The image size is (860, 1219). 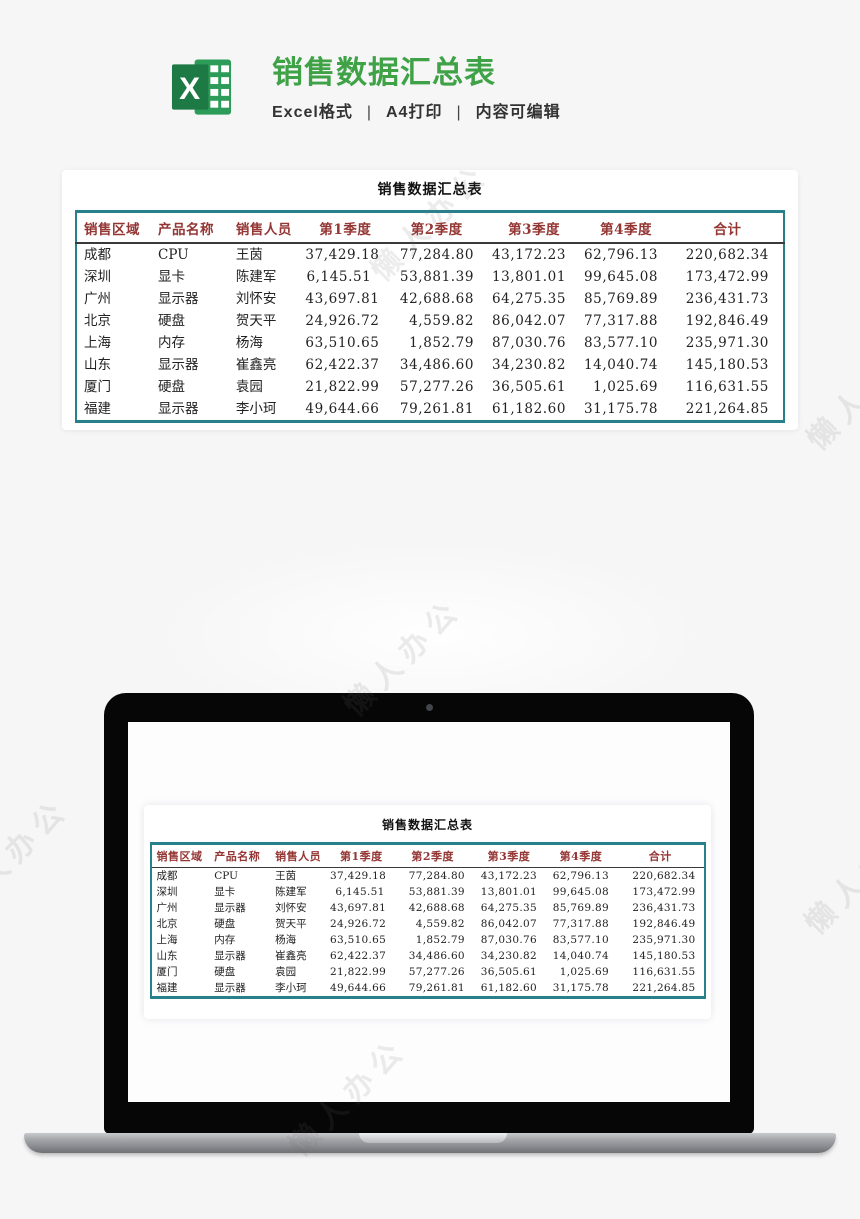 What do you see at coordinates (727, 277) in the screenshot?
I see `table-cell: 173,472.99` at bounding box center [727, 277].